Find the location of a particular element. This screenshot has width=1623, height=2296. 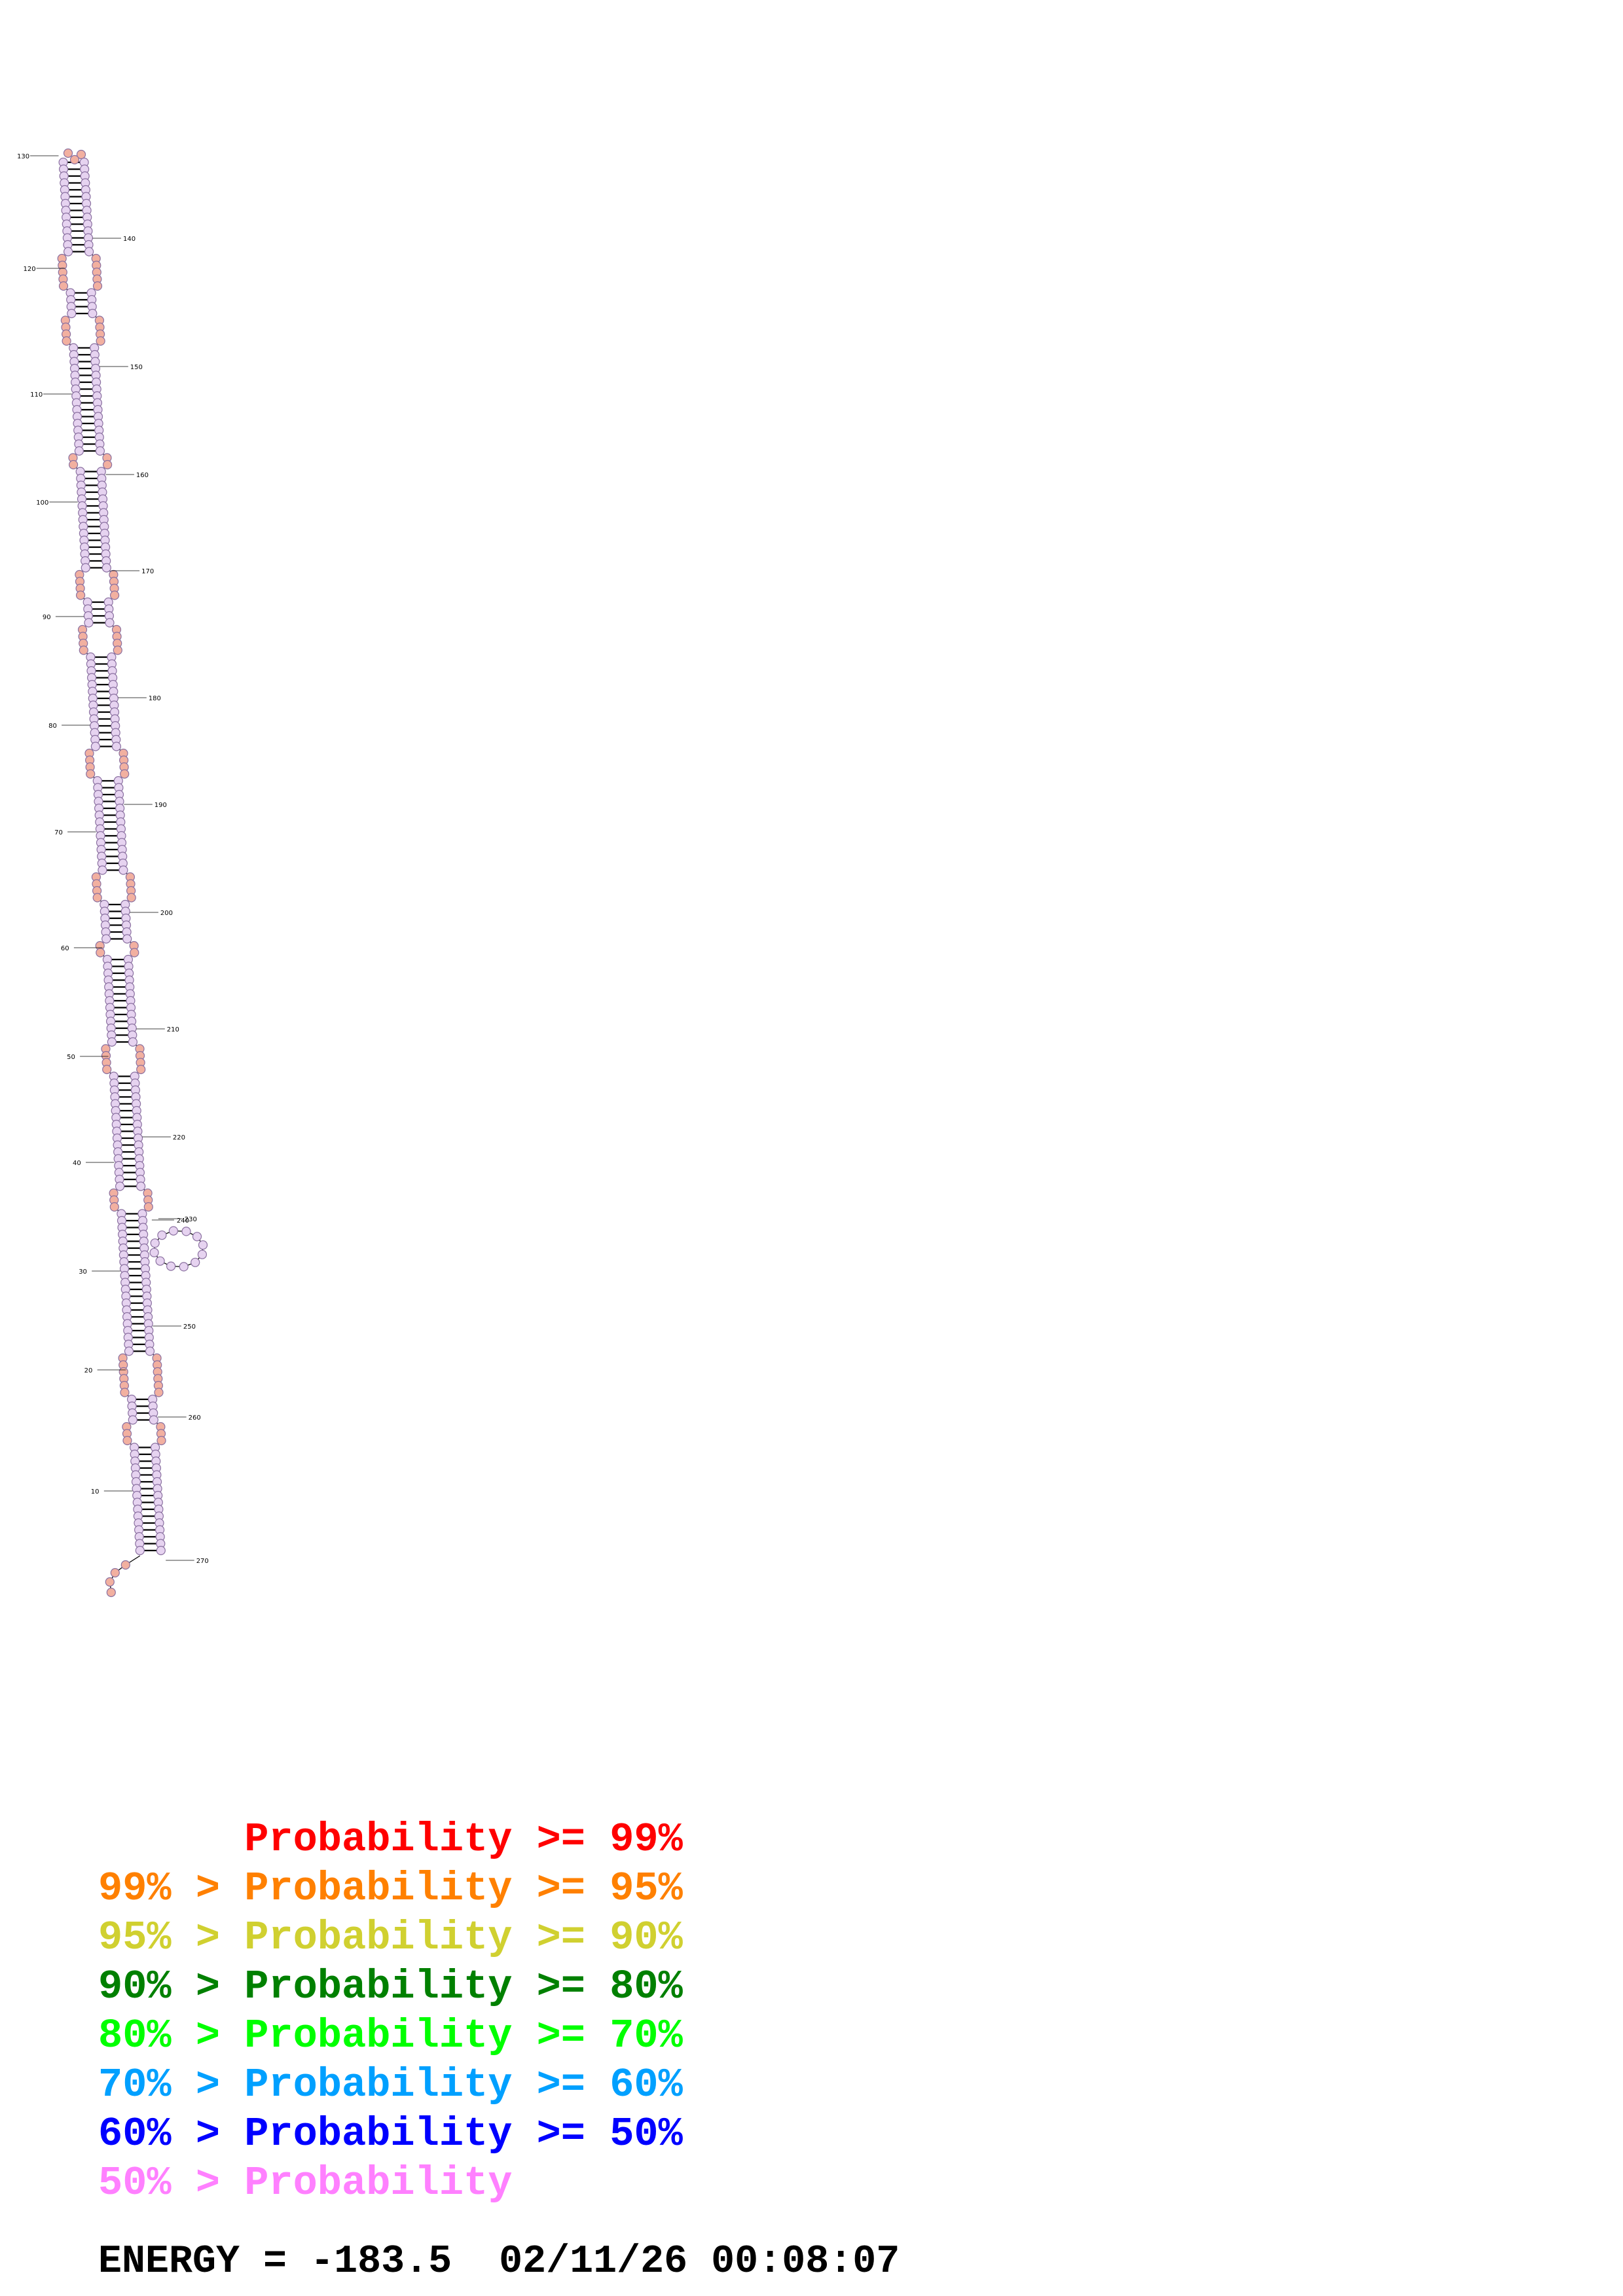

position-label: 240 is located at coordinates (183, 1221).